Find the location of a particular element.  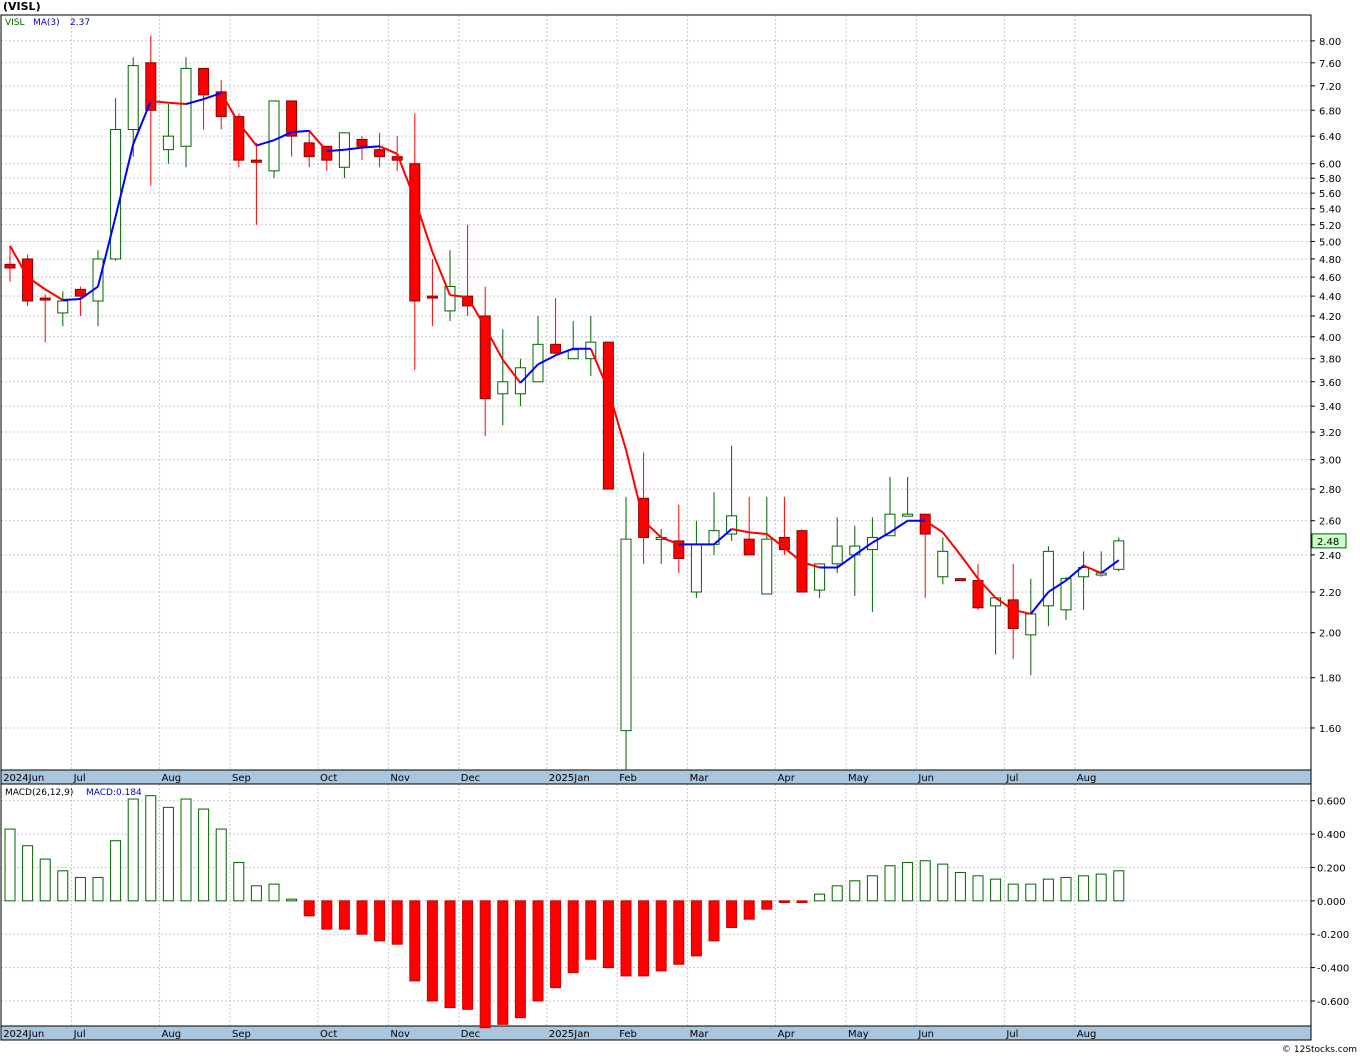

top-date-axis-band is located at coordinates (656, 777).